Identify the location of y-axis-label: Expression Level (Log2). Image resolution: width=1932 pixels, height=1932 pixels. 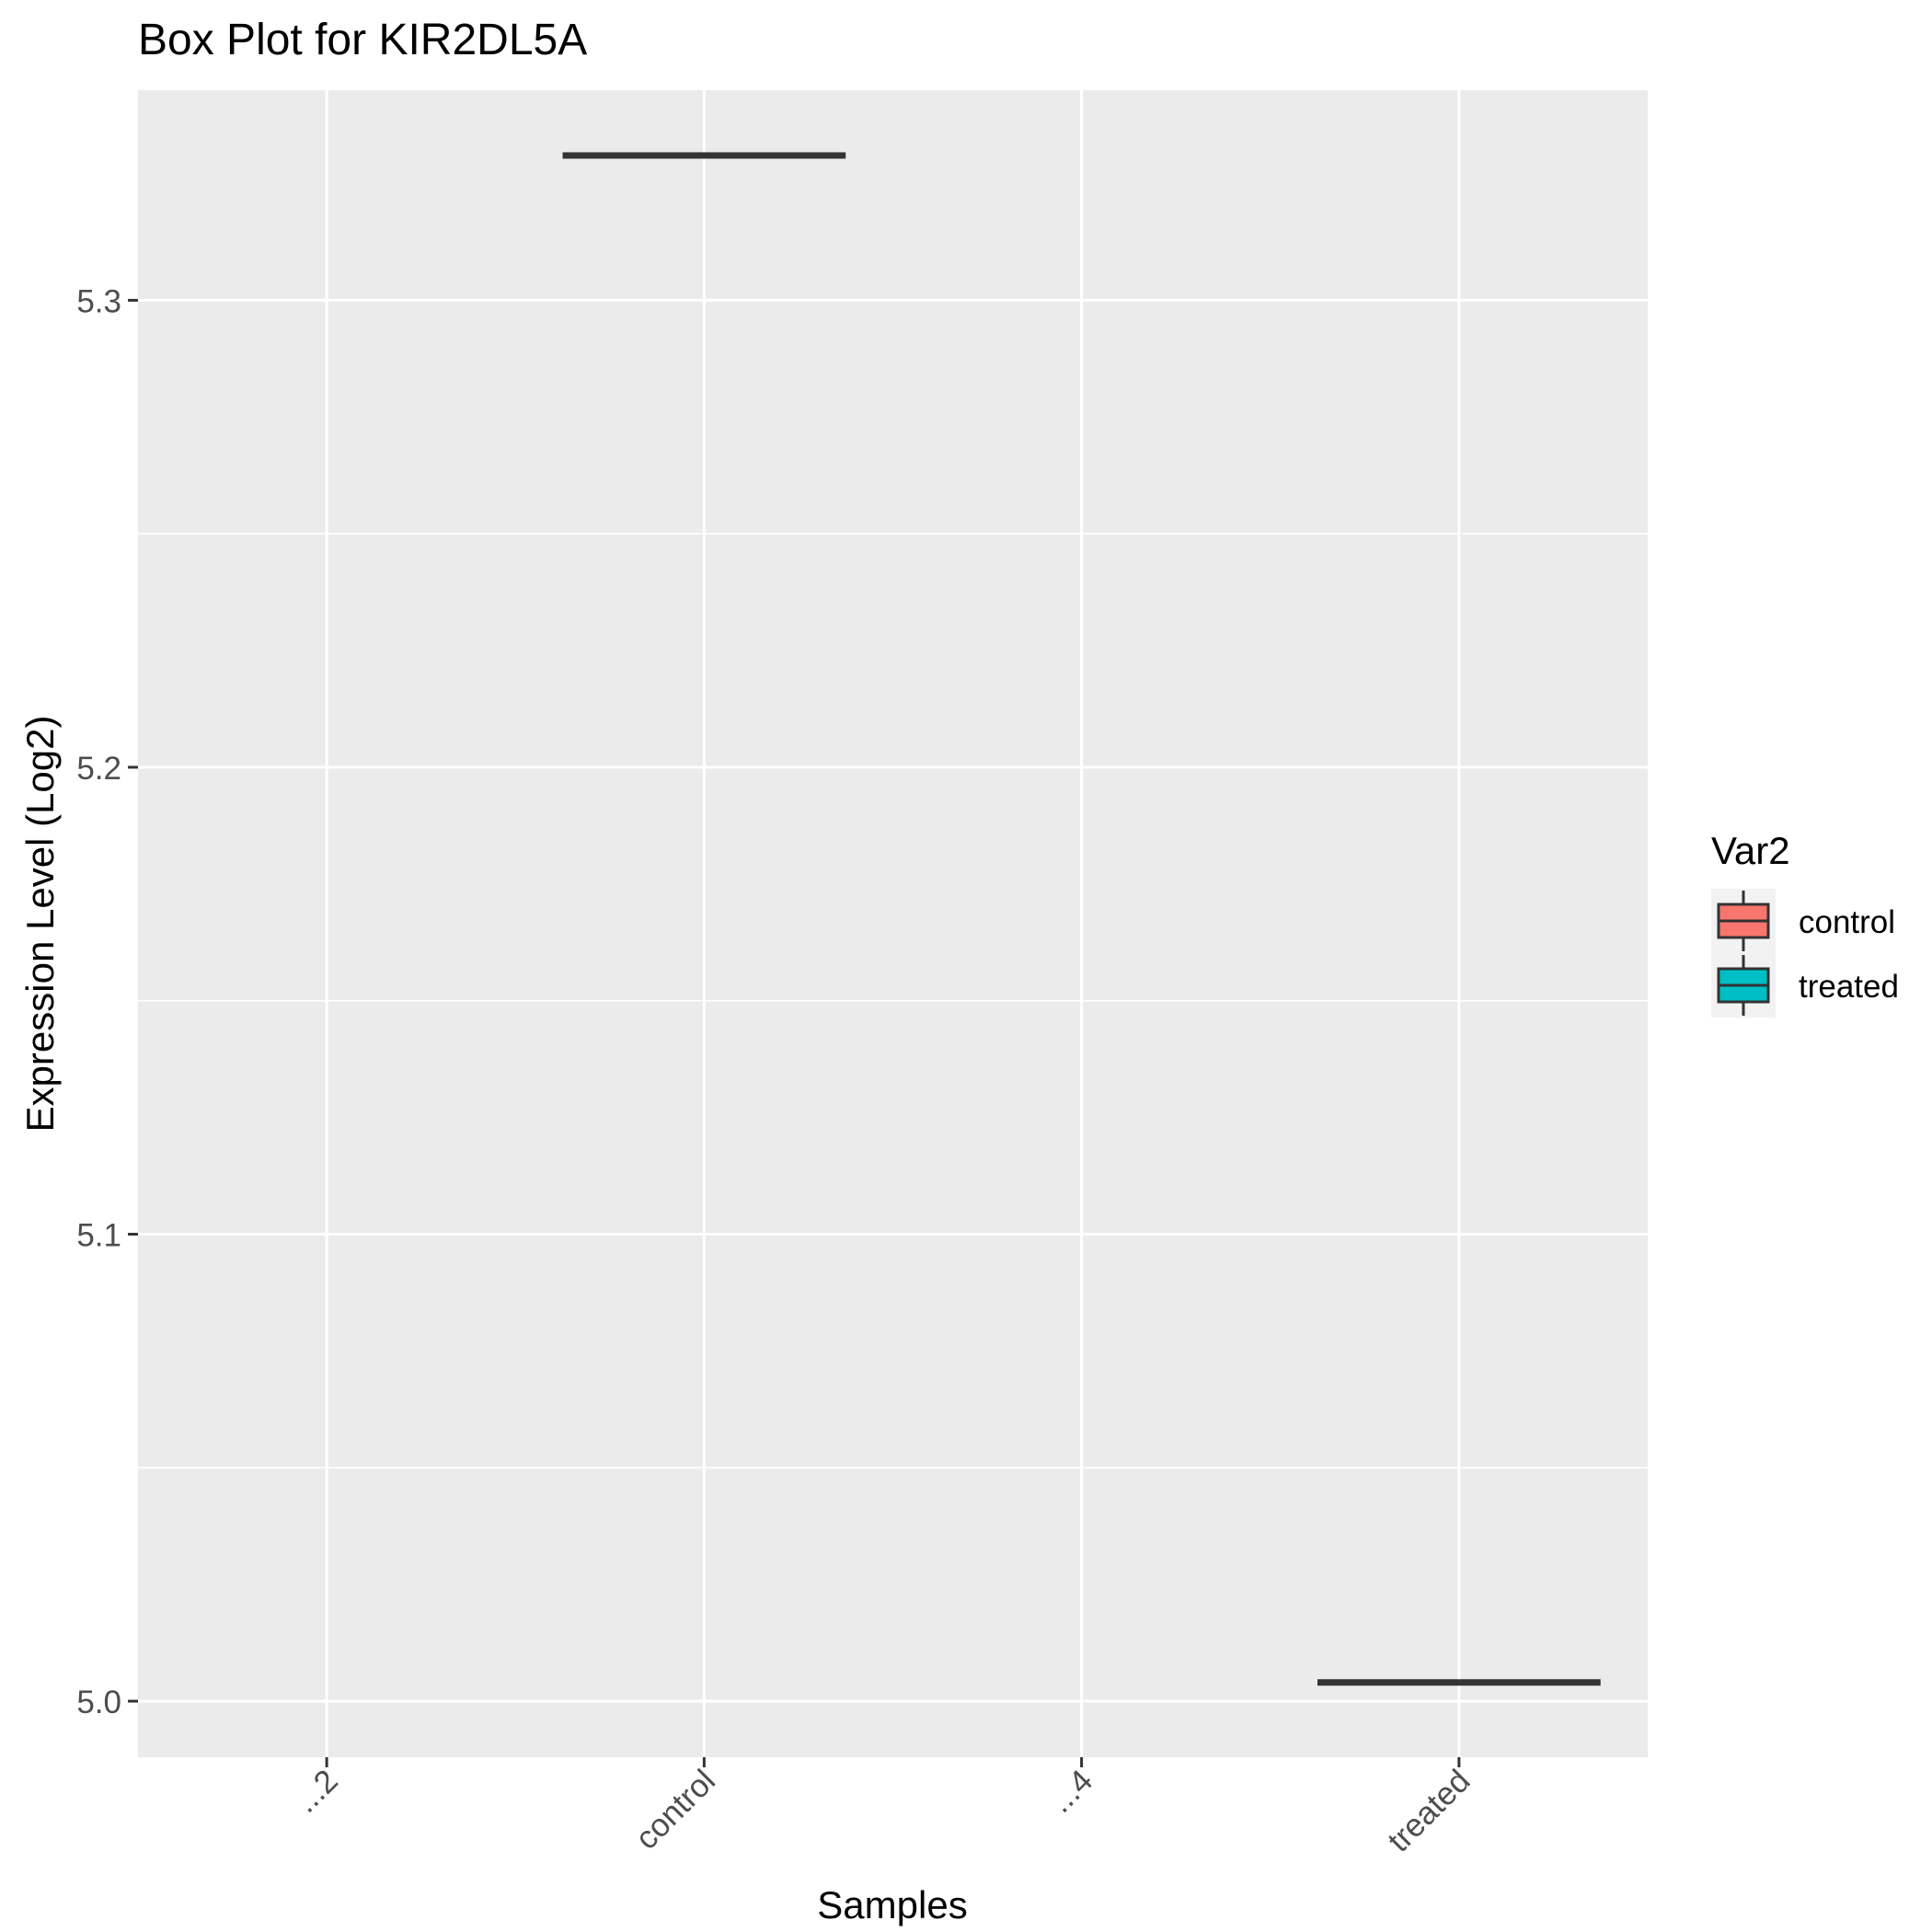
(40, 924).